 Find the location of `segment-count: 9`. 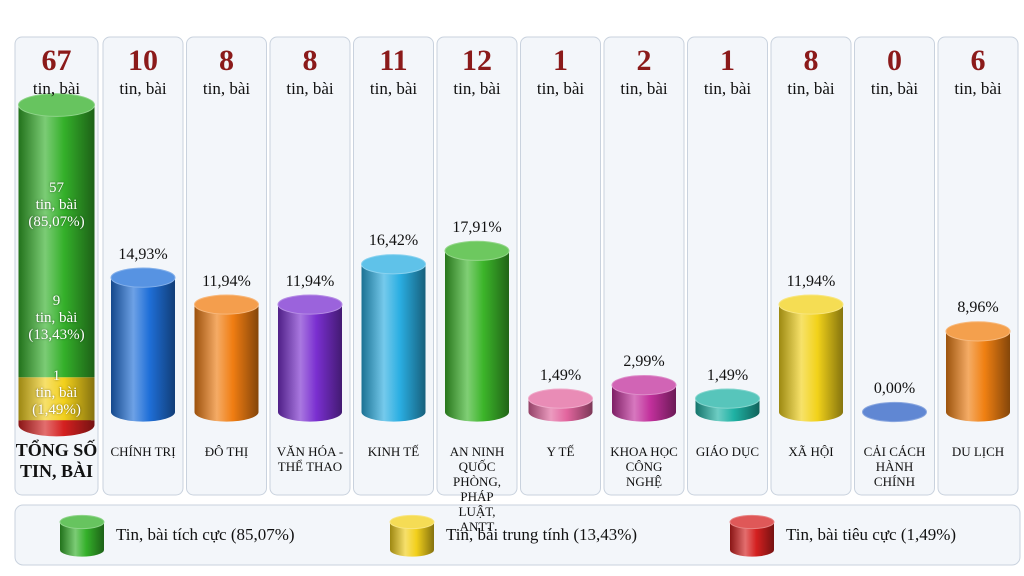

segment-count: 9 is located at coordinates (56, 301).